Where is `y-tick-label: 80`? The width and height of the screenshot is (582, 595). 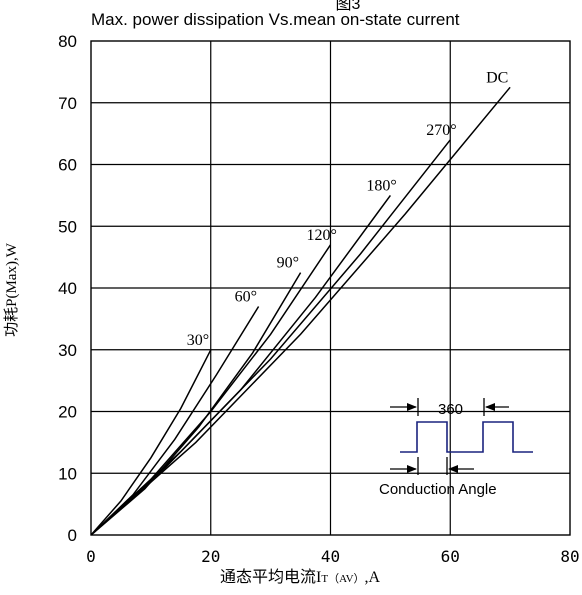
y-tick-label: 80 is located at coordinates (67, 41).